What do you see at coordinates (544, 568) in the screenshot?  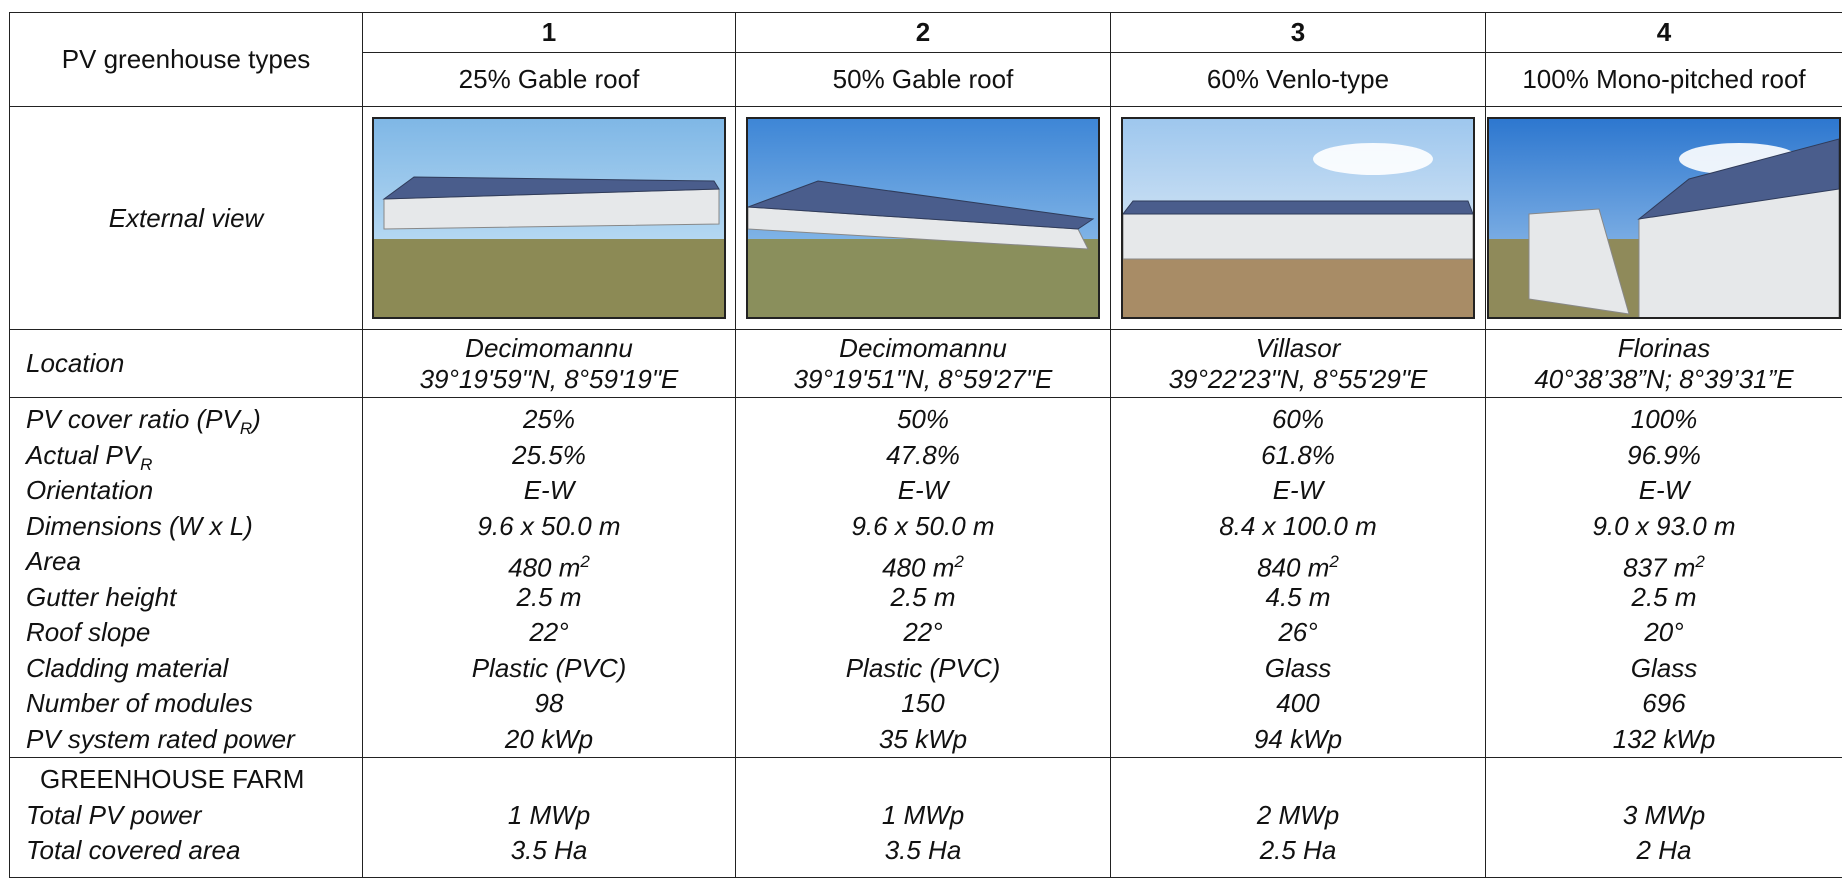 I see `text-text: 480 m` at bounding box center [544, 568].